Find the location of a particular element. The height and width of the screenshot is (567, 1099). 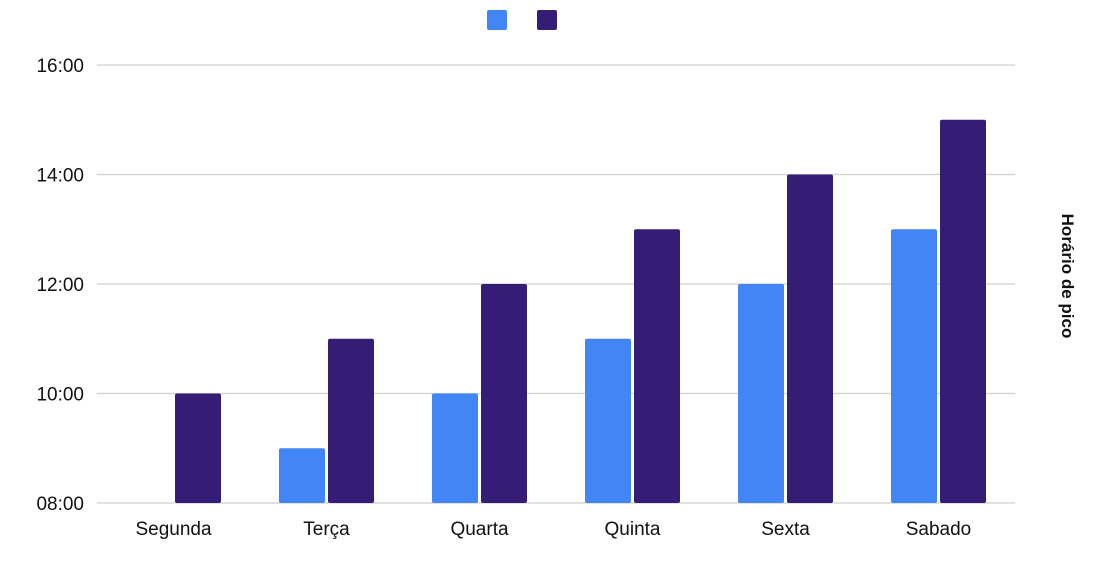

legend is located at coordinates (522, 20).